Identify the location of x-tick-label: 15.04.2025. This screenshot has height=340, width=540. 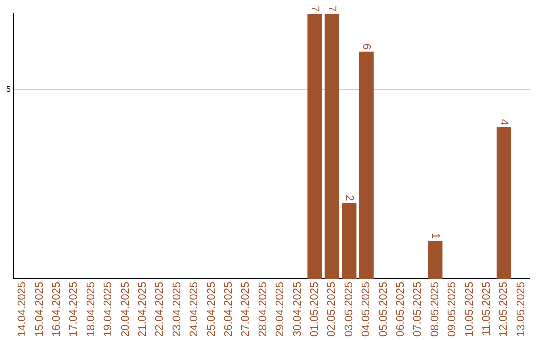
(40, 310).